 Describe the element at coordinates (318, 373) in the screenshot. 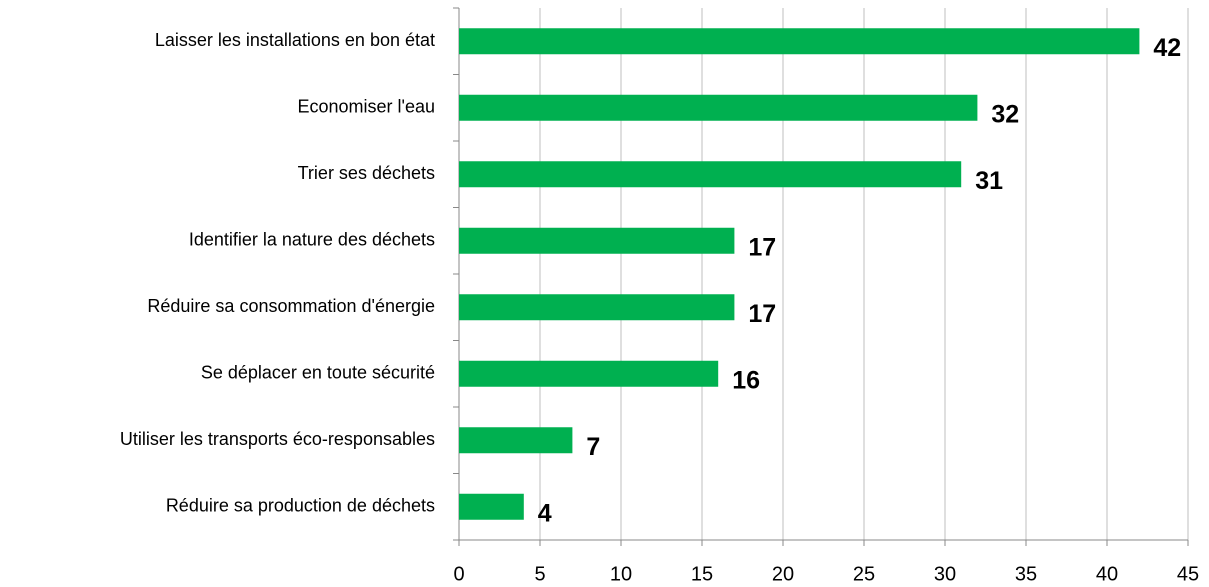

I see `y-tick-label: Se déplacer en toute sécurité` at that location.